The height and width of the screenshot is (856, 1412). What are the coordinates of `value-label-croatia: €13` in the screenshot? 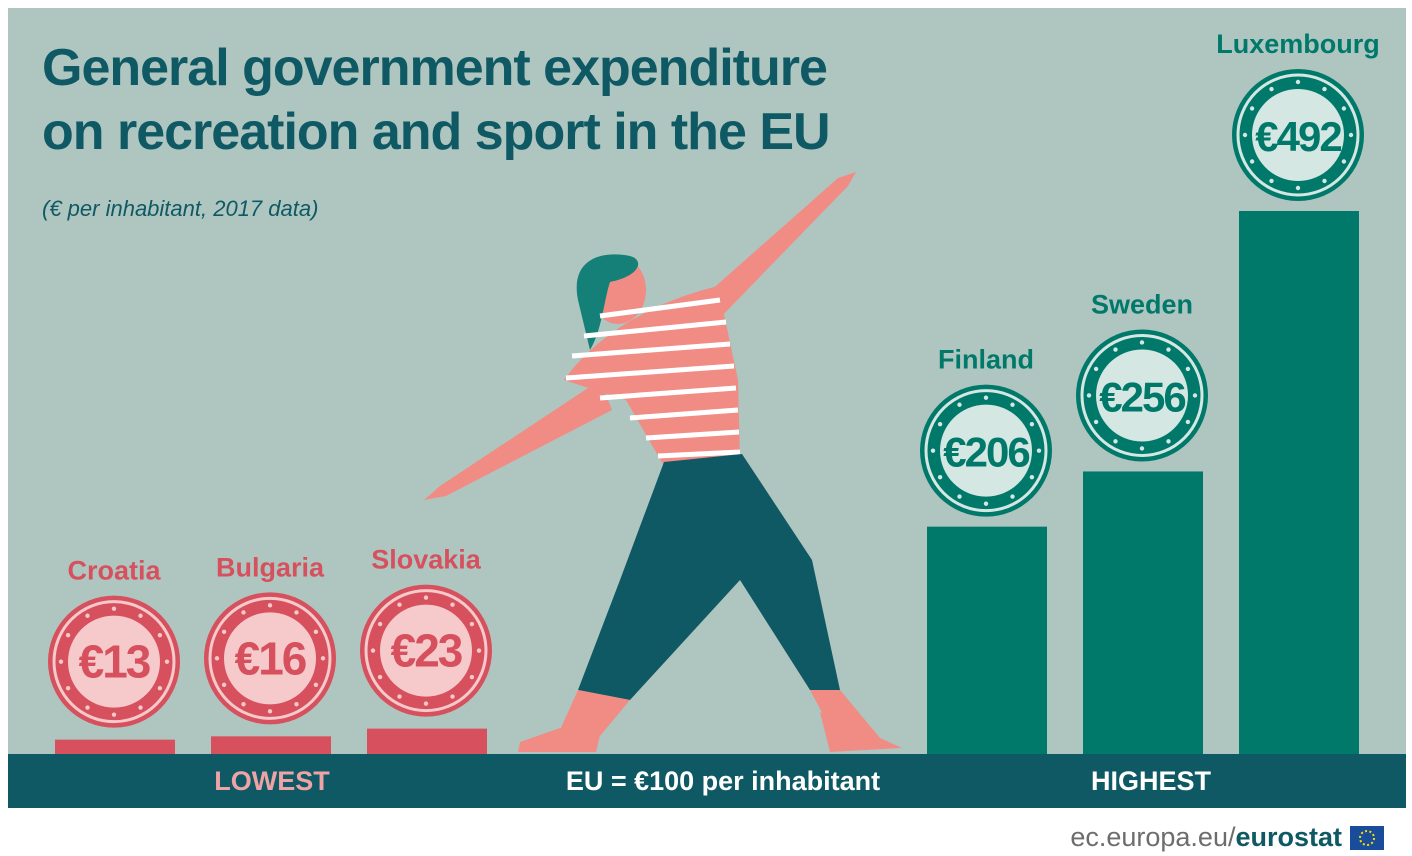 It's located at (114, 662).